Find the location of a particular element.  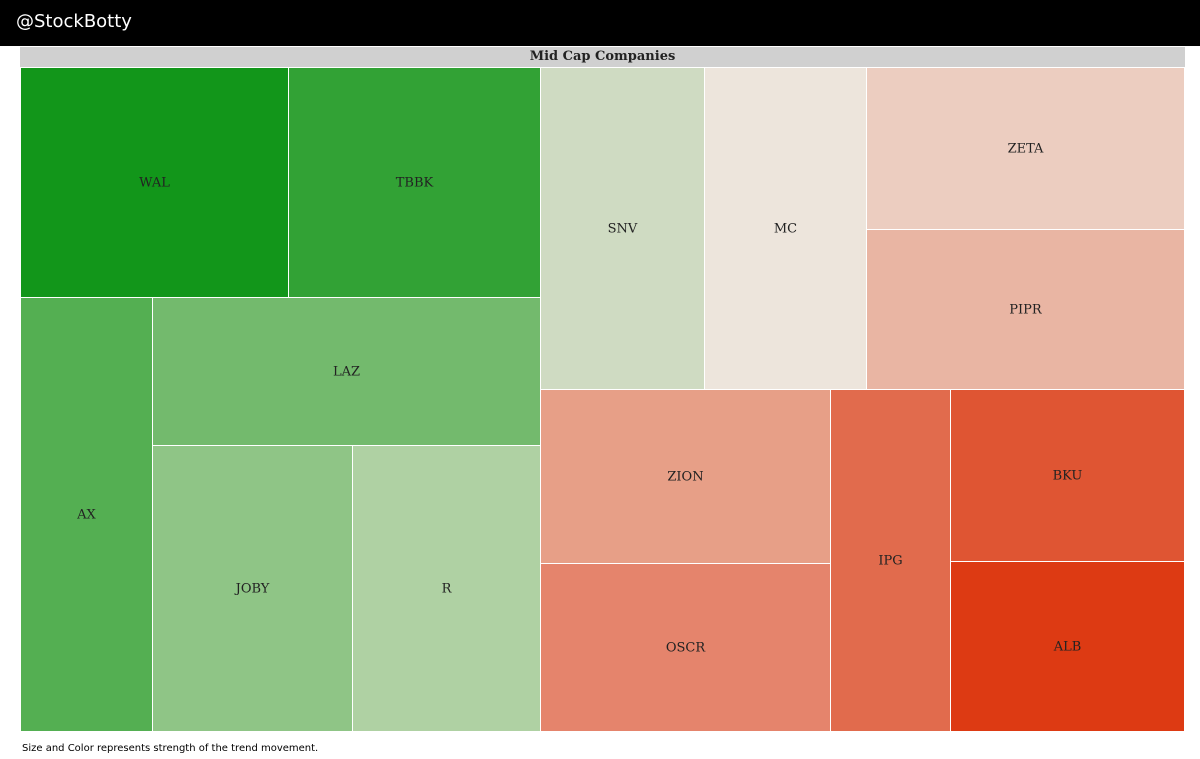

treemap-tile-snv: SNV is located at coordinates (622, 228).